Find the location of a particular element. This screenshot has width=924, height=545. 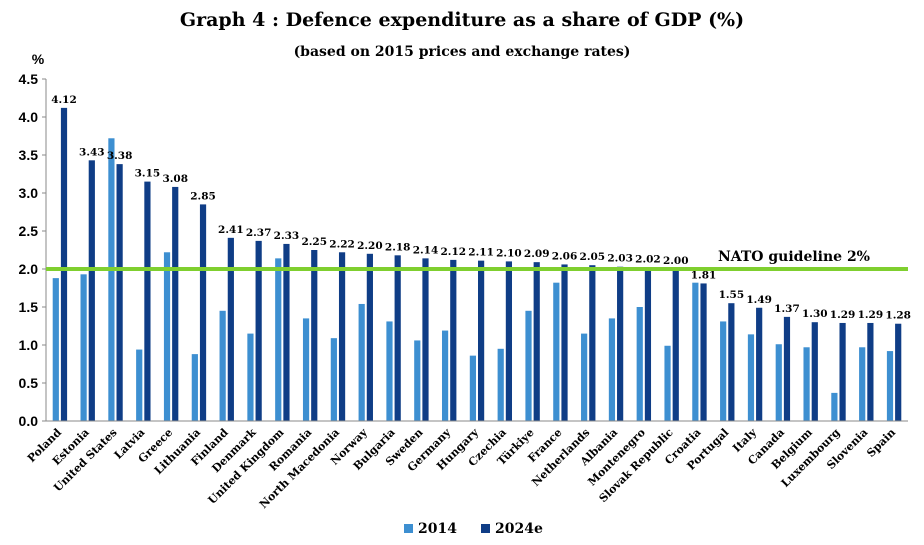

legend-swatch-2024e is located at coordinates (485, 528).